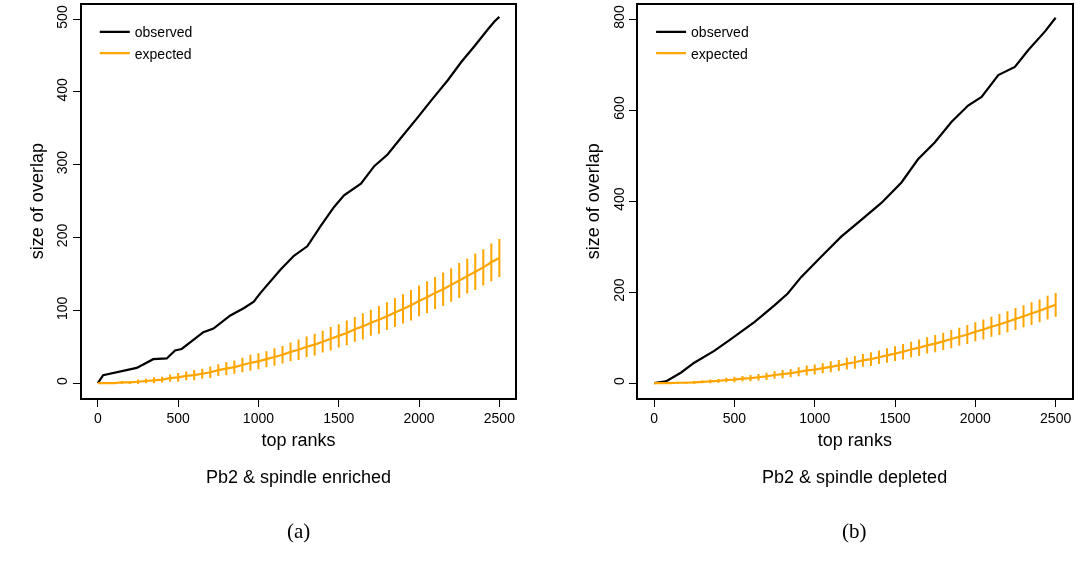 The width and height of the screenshot is (1076, 565). I want to click on text: Pb2 & spindle enriched, so click(299, 477).